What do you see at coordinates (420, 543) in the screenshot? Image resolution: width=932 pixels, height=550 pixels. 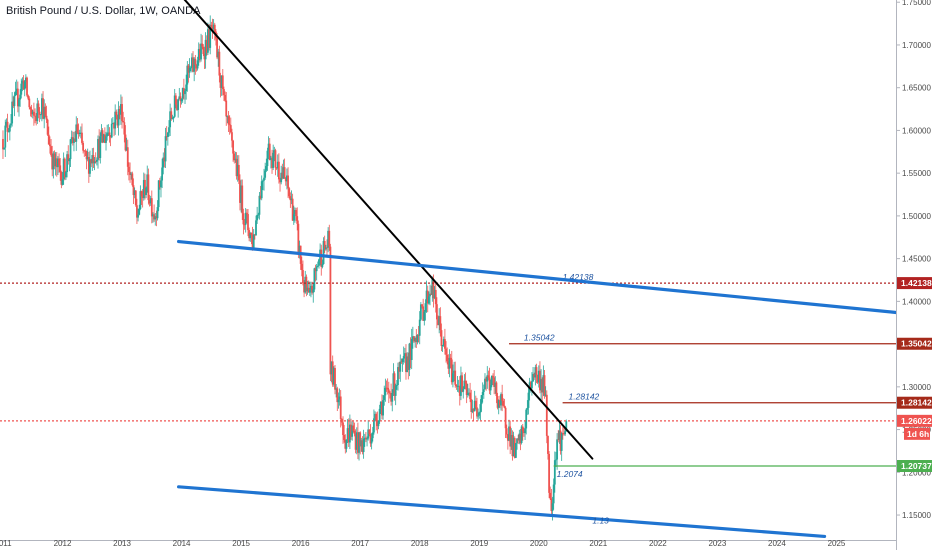 I see `time-tick-label: 2018` at bounding box center [420, 543].